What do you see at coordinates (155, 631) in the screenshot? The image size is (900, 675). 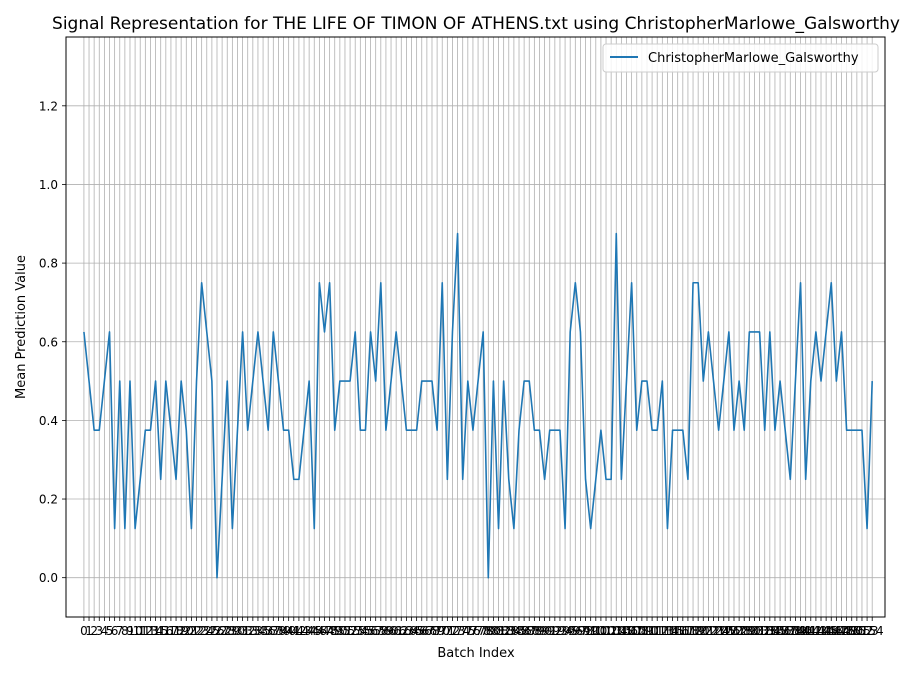 I see `x-tick-label: 14` at bounding box center [155, 631].